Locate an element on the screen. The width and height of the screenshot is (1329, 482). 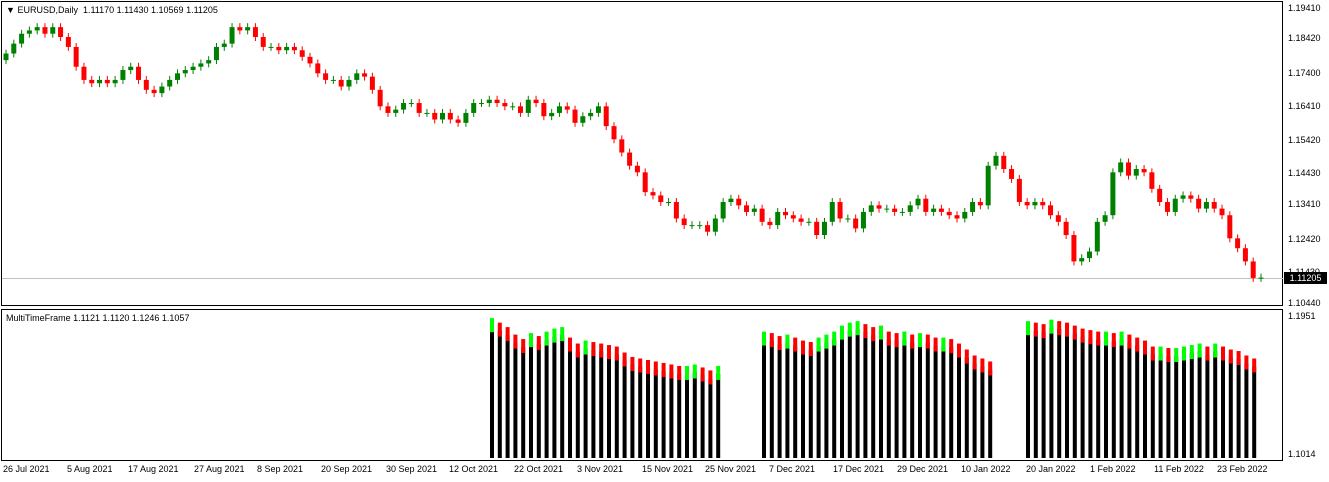
ohlc-label: 1.11170 1.11430 1.10569 1.11205 is located at coordinates (150, 10).